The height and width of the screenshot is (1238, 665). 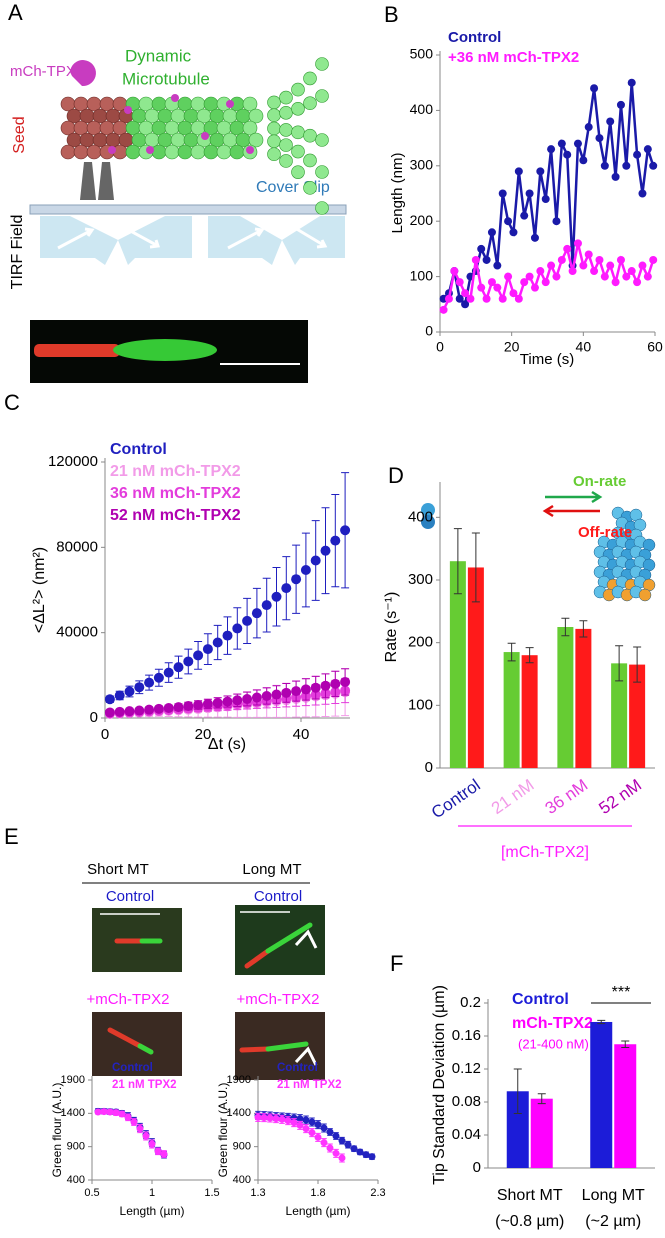 I want to click on column-label: Long MT, so click(x=271, y=869).